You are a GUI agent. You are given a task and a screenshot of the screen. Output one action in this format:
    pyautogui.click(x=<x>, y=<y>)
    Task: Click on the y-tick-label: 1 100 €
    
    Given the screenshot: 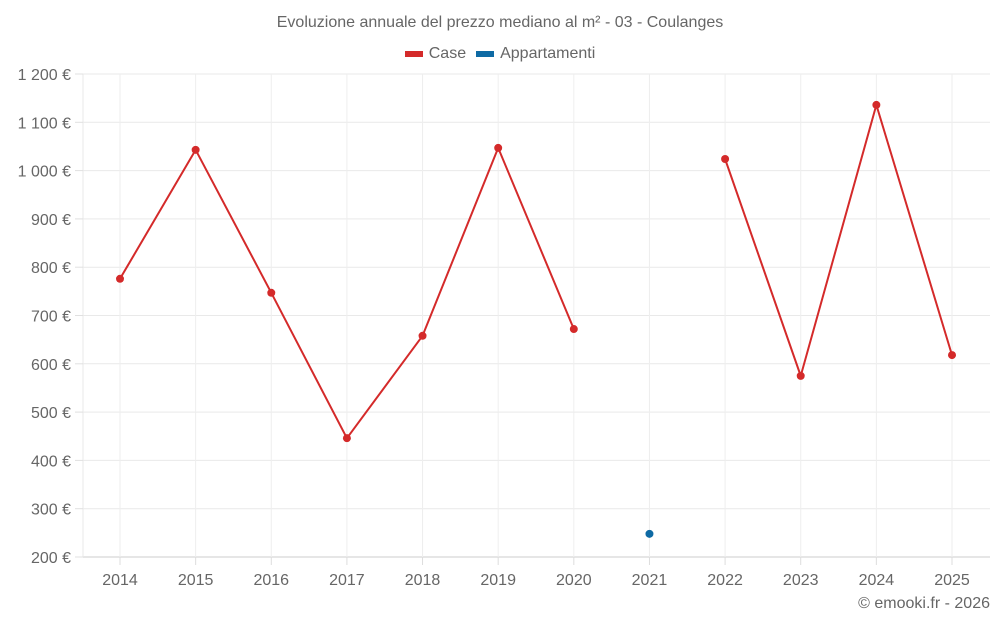 What is the action you would take?
    pyautogui.click(x=44, y=123)
    